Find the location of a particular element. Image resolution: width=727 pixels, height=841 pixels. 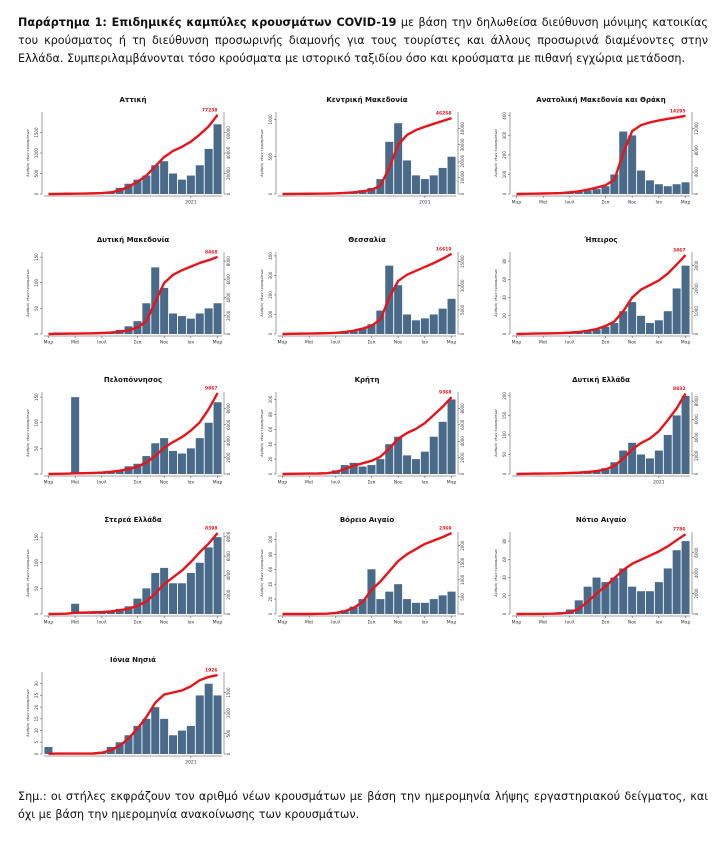

y2-tick-label: 10000 is located at coordinates (462, 177).